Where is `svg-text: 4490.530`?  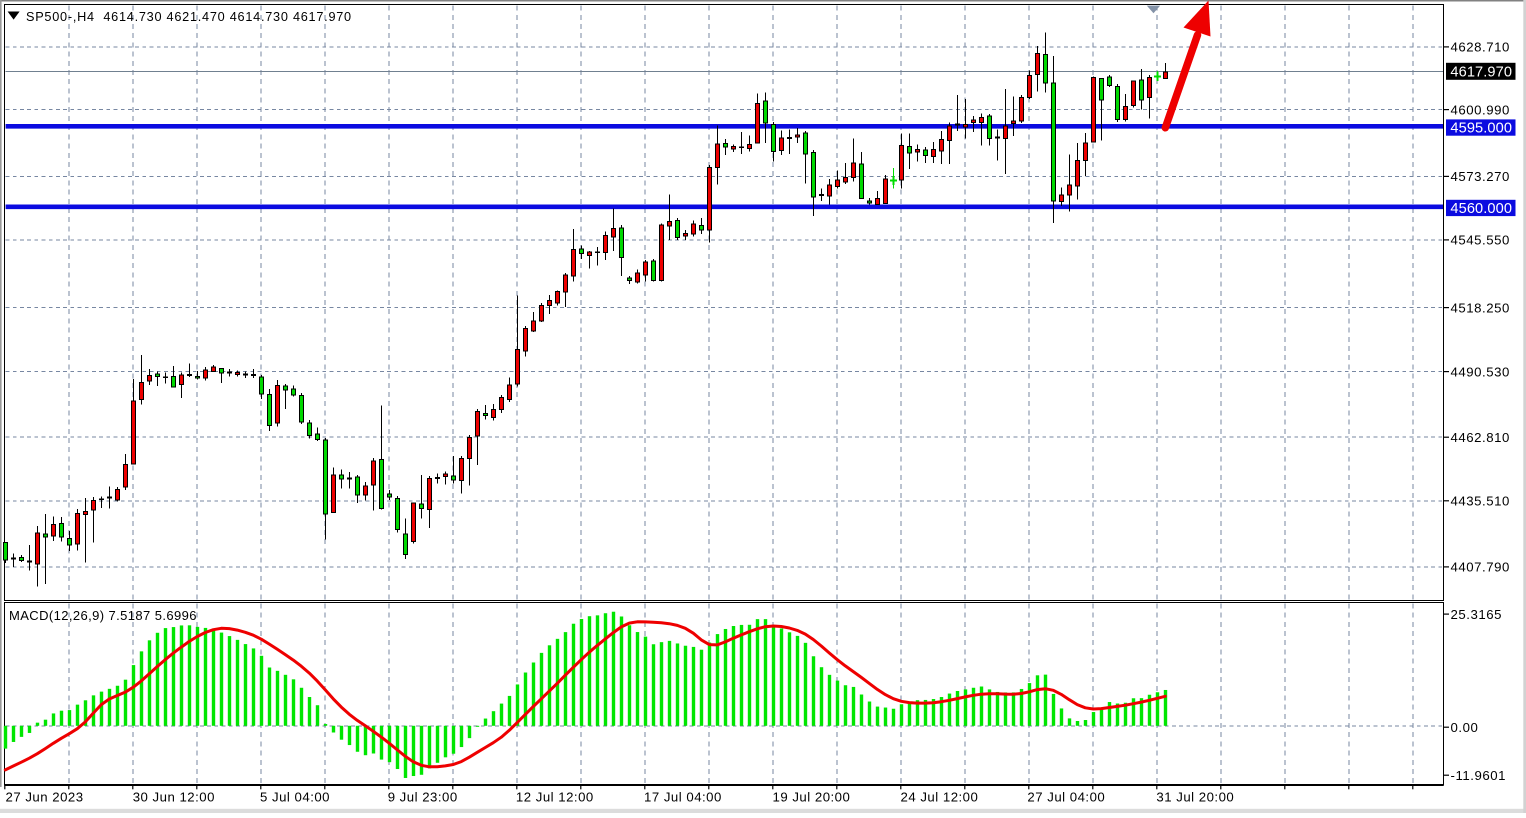 svg-text: 4490.530 is located at coordinates (1480, 371).